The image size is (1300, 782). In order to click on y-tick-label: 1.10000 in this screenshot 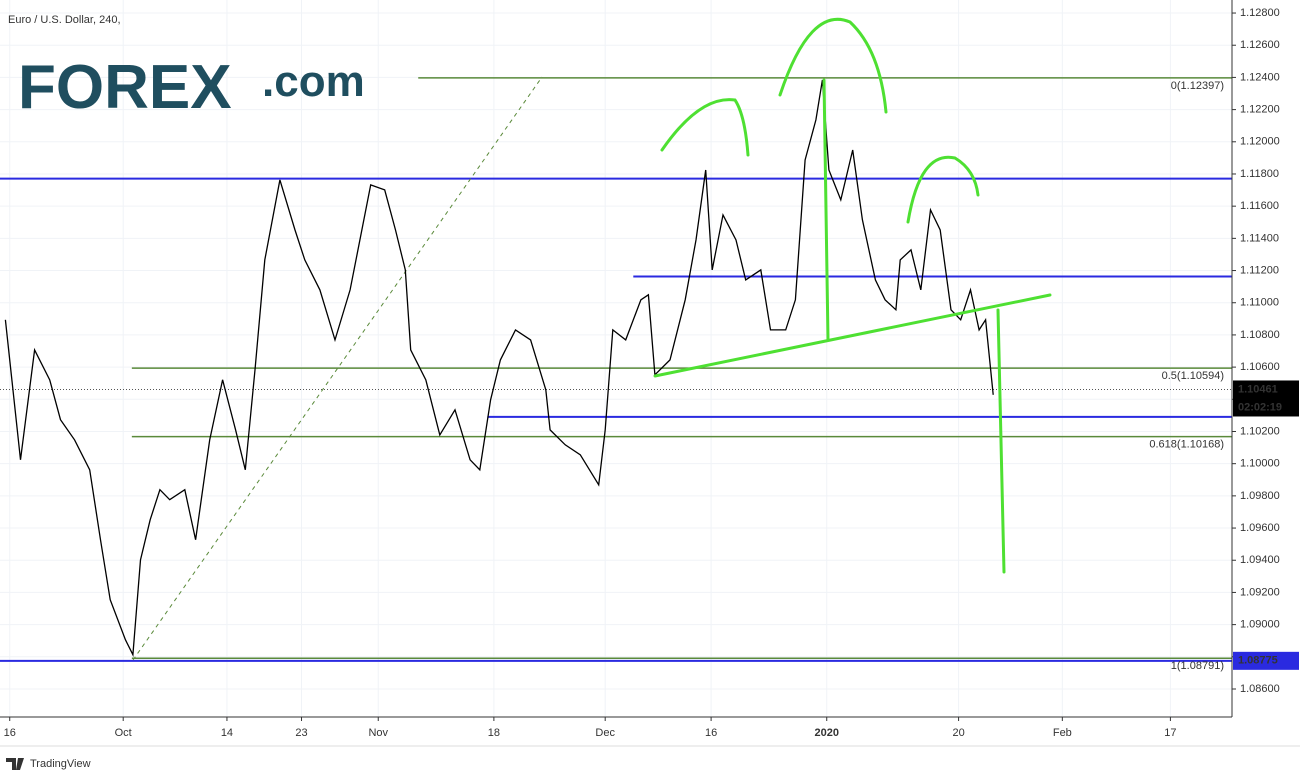, I will do `click(1260, 464)`.